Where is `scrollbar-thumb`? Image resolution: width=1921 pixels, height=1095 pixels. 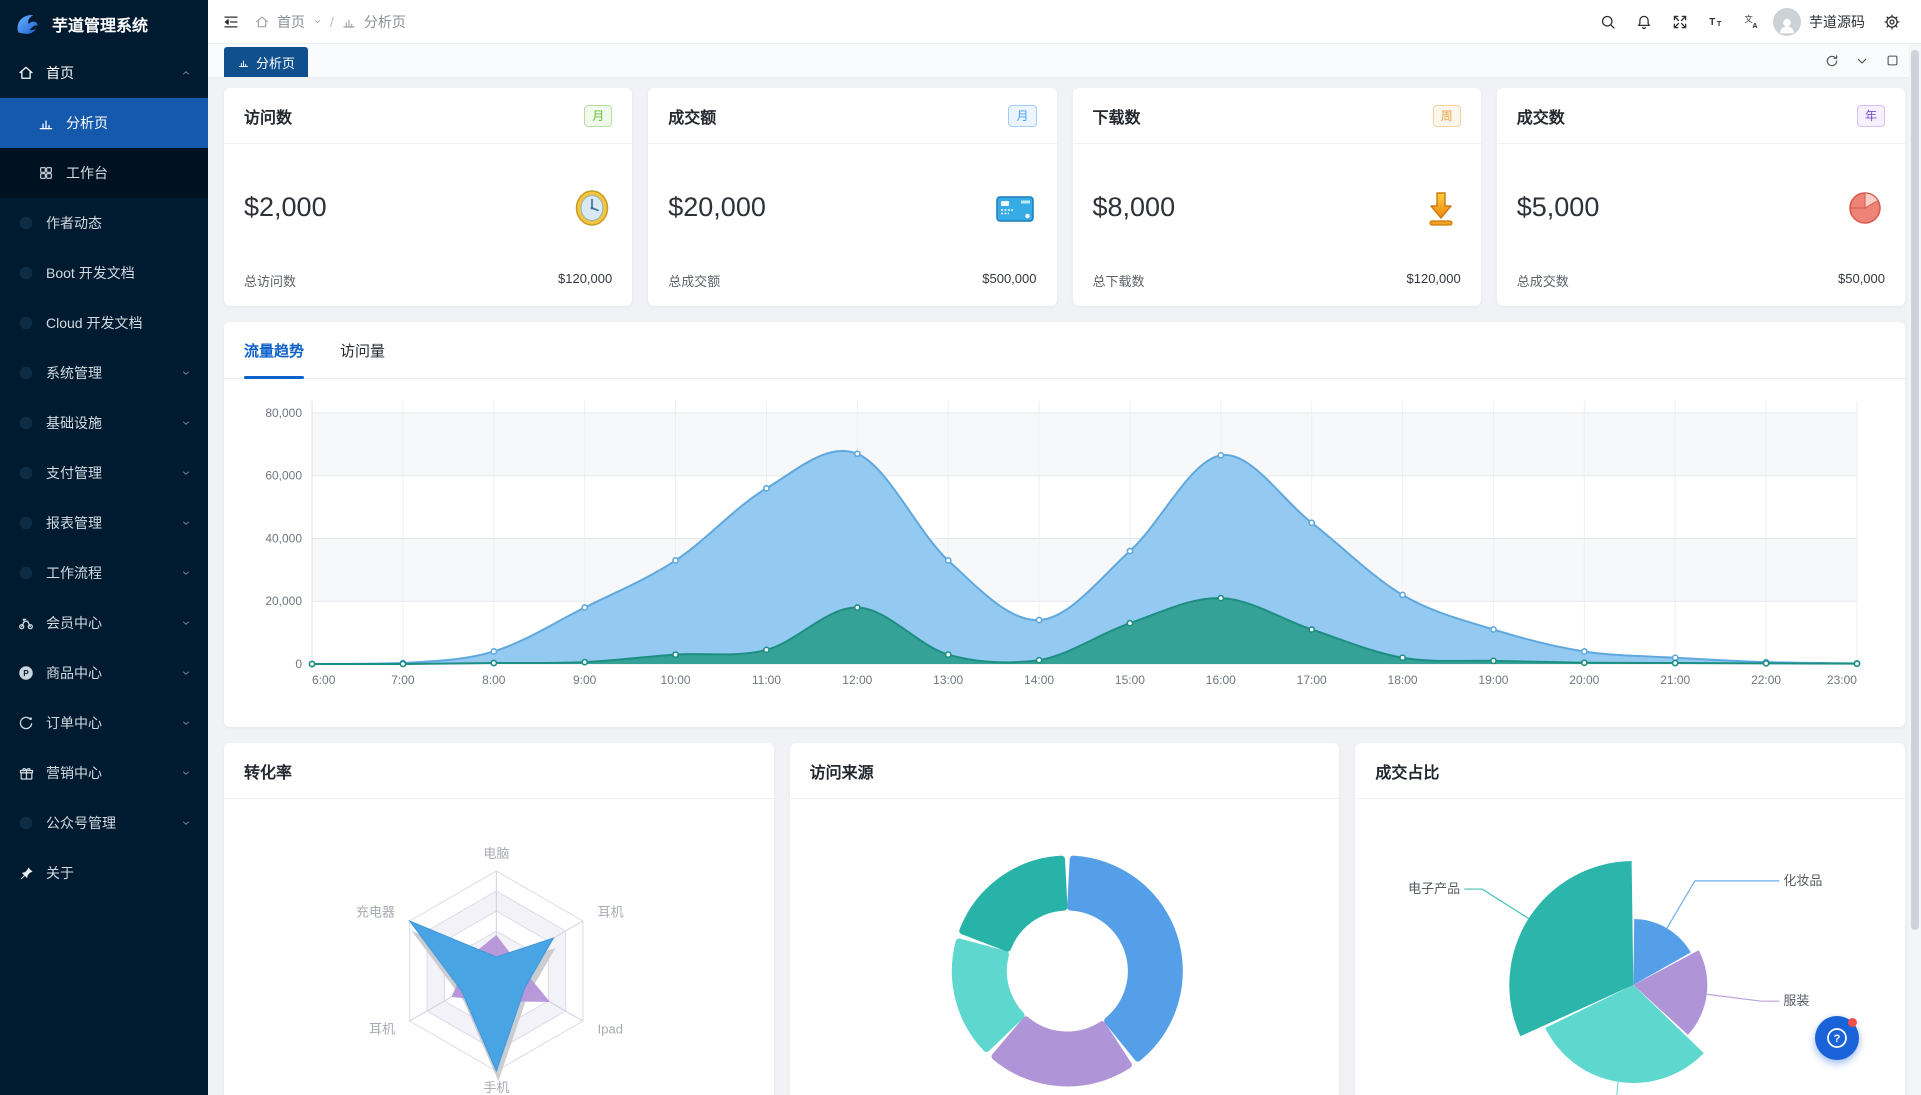 scrollbar-thumb is located at coordinates (1915, 490).